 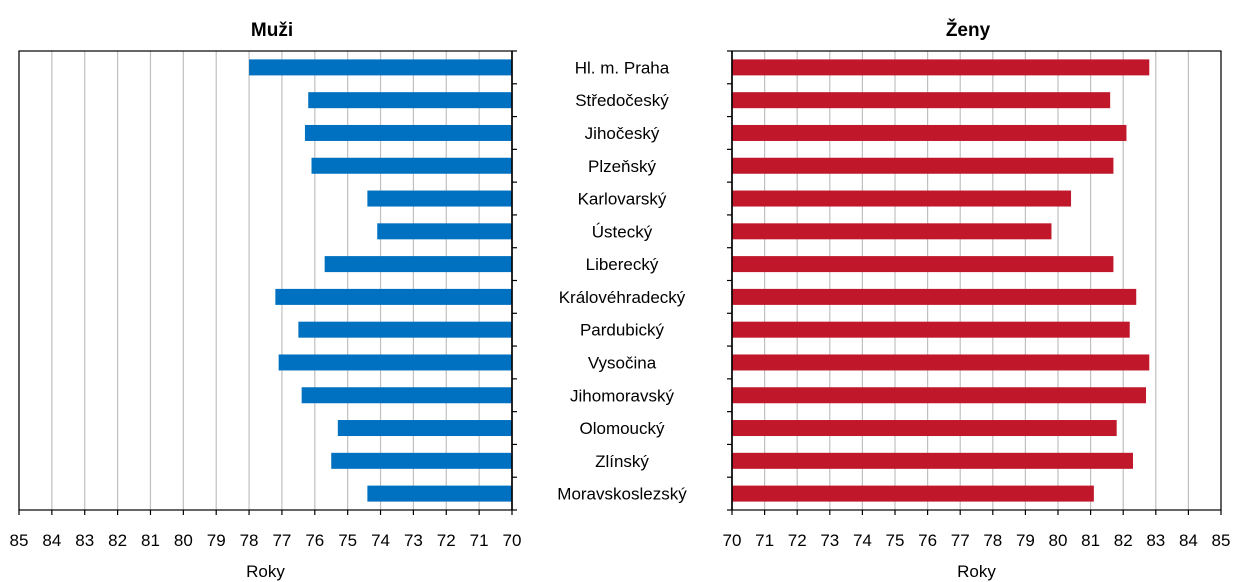 What do you see at coordinates (622, 264) in the screenshot?
I see `category-label: Liberecký` at bounding box center [622, 264].